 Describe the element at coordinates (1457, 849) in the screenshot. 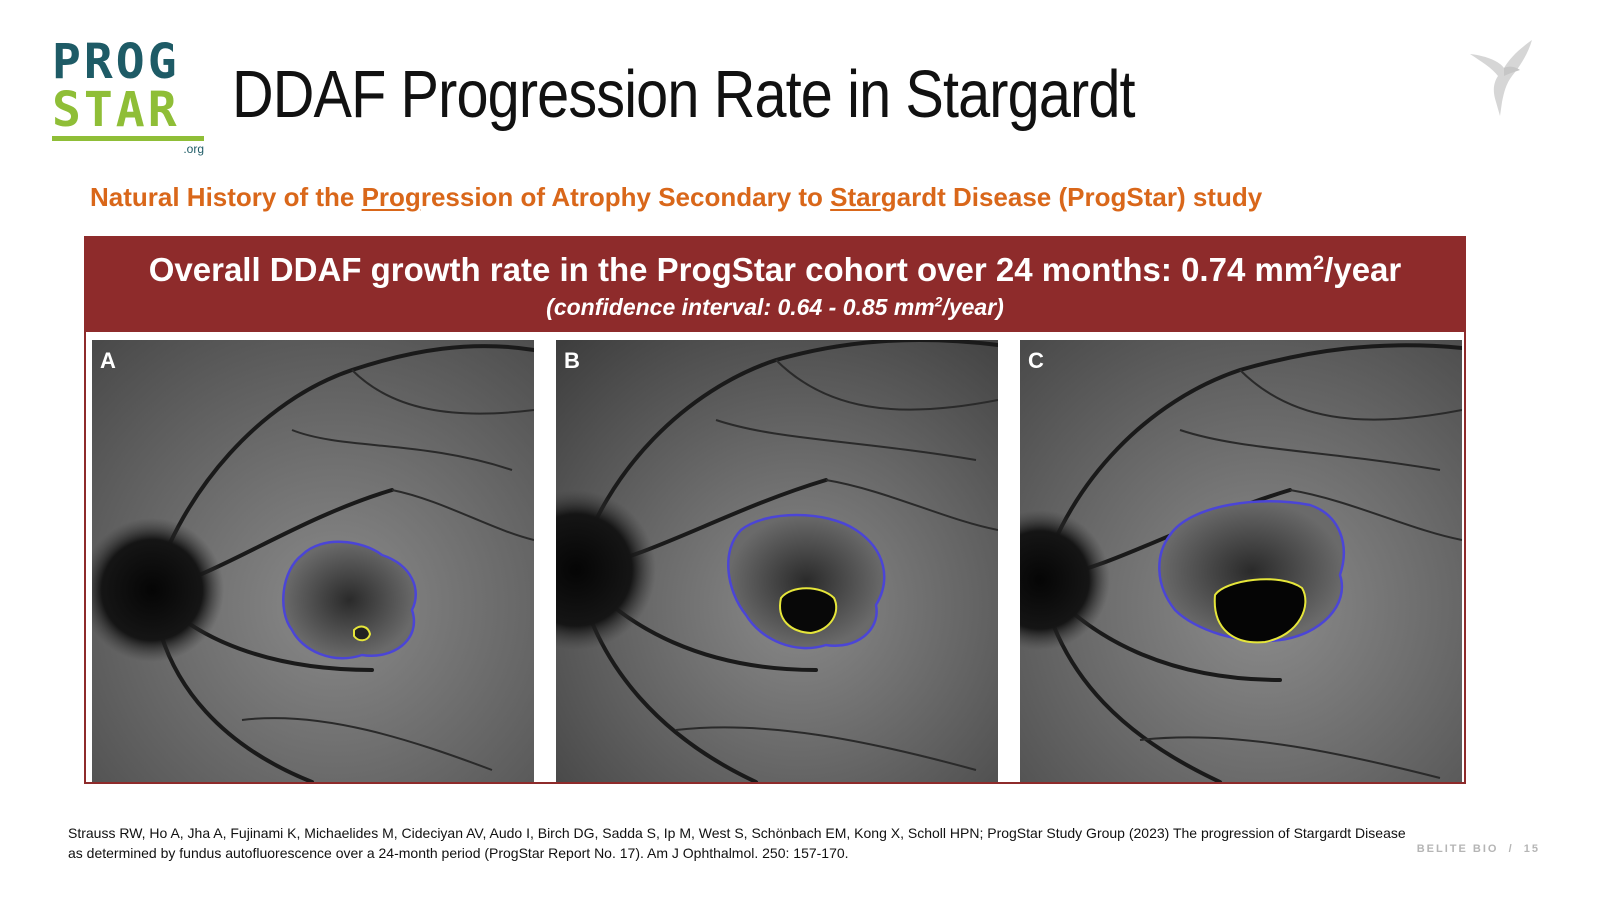

I see `footer-brand: BELITE BIO` at that location.